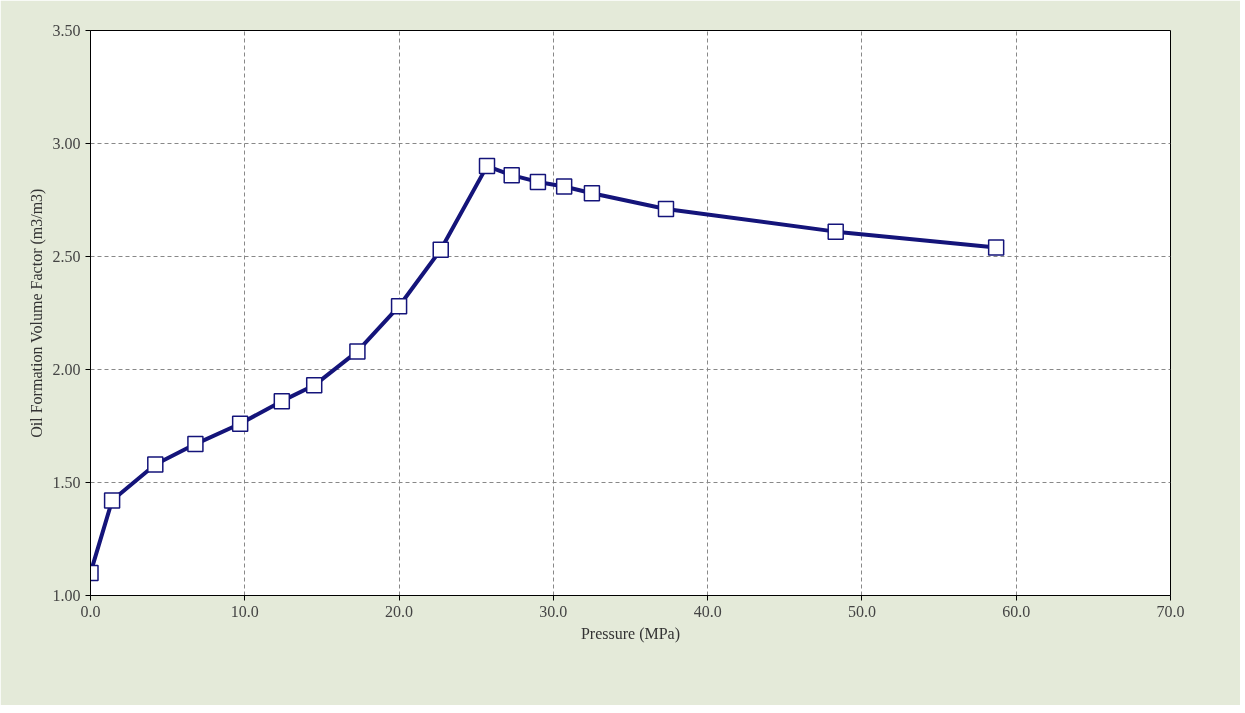 This screenshot has width=1245, height=713. What do you see at coordinates (1170, 611) in the screenshot?
I see `x-tick-label: 70.0` at bounding box center [1170, 611].